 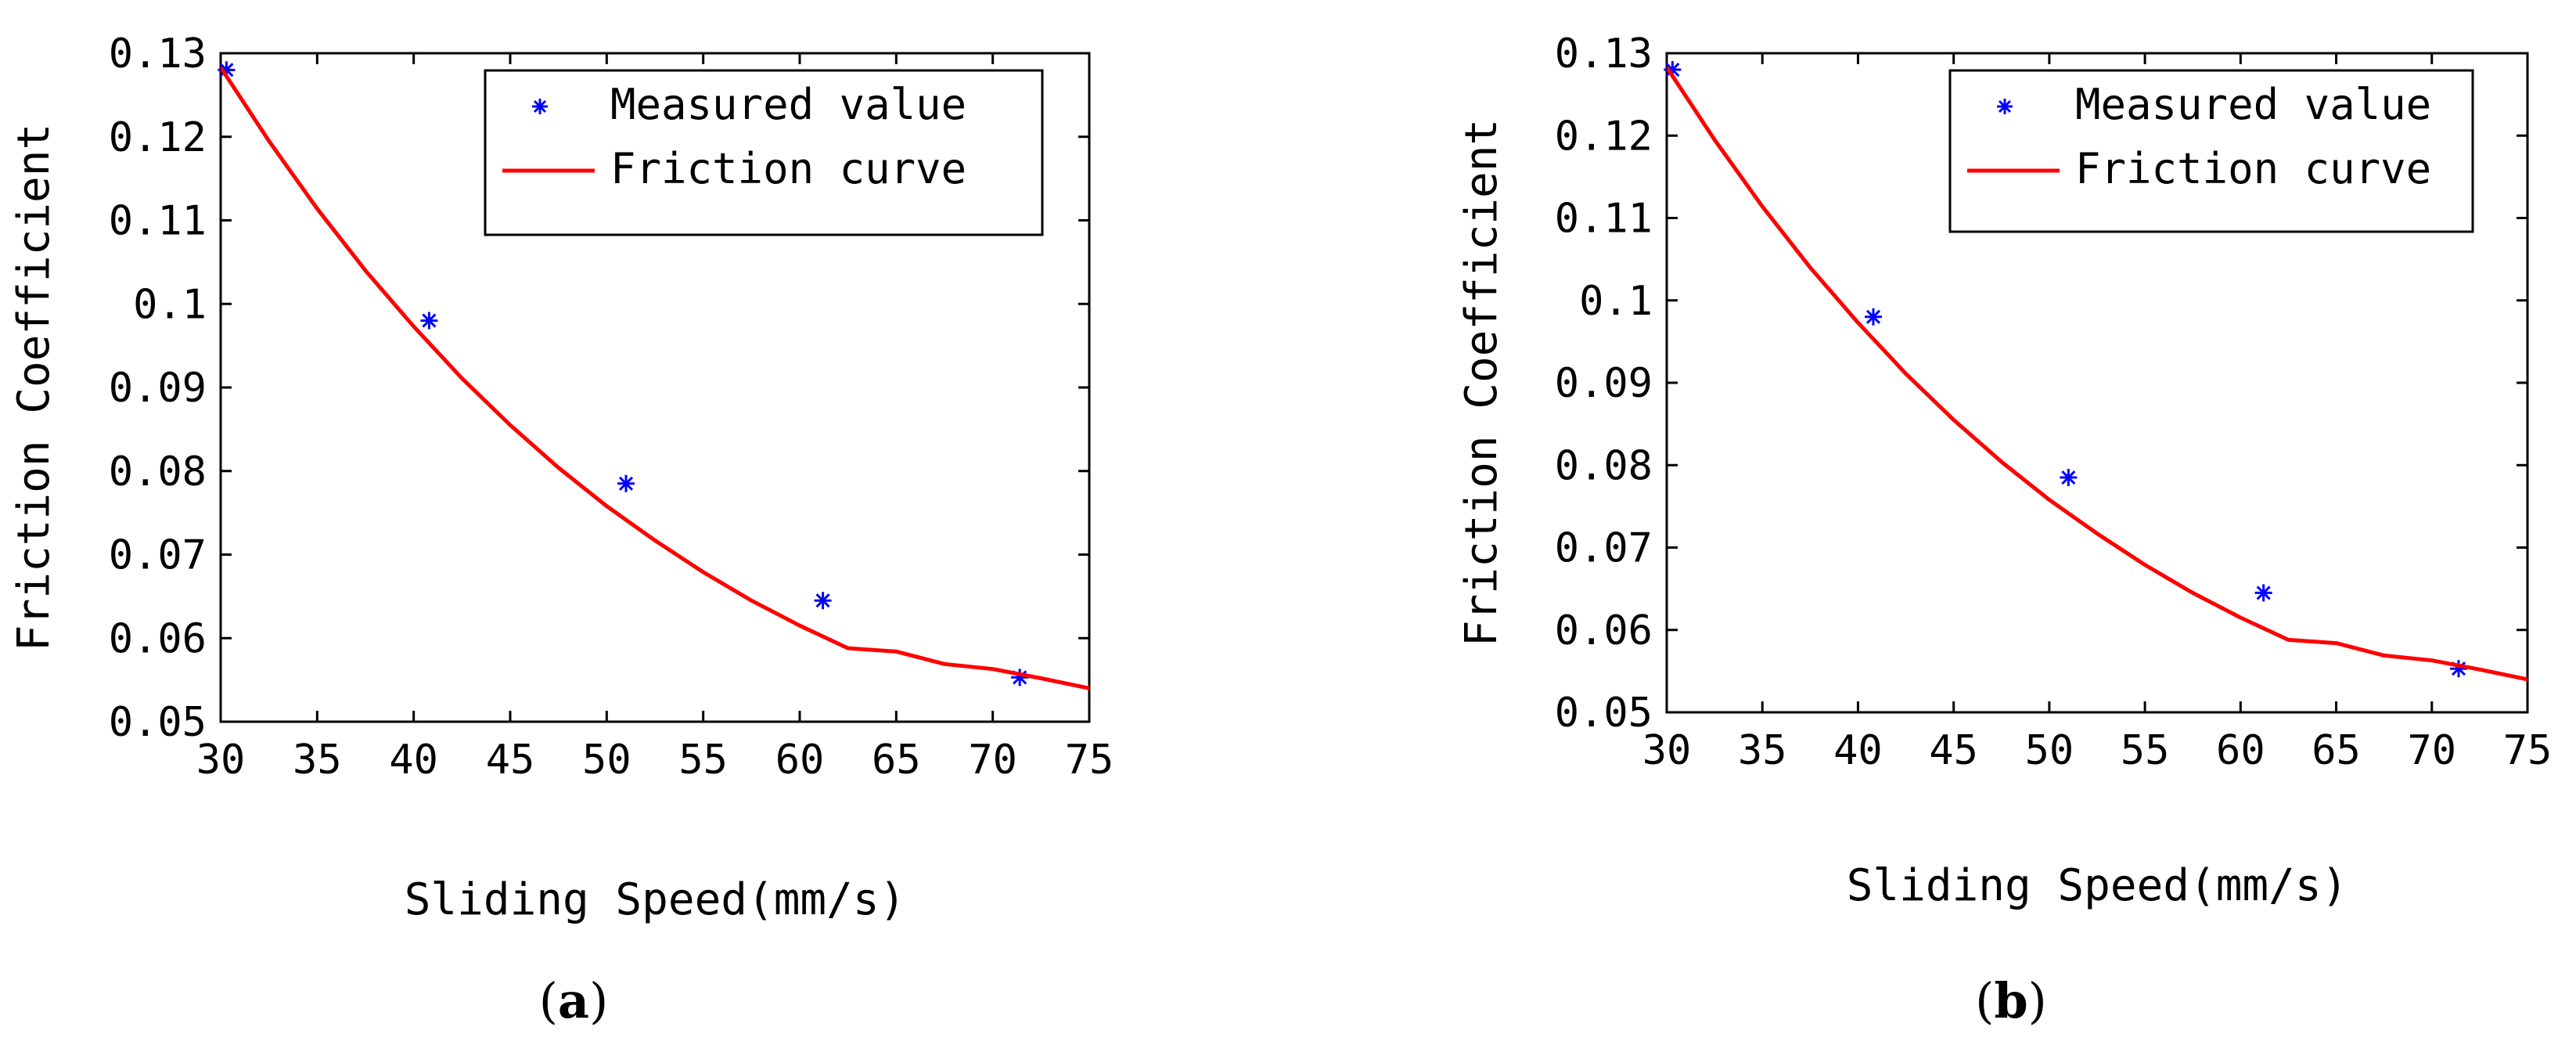 I want to click on panel-caption: (b), so click(x=2011, y=1000).